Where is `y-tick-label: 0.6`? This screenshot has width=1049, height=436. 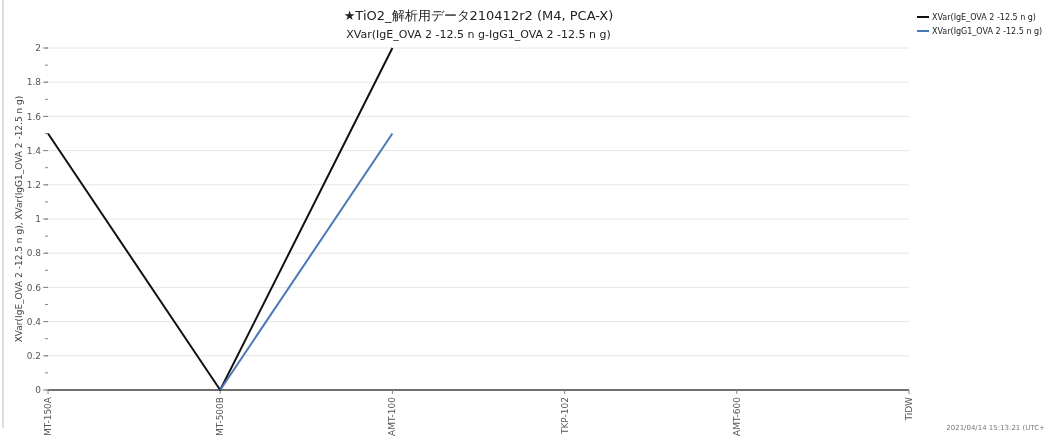
y-tick-label: 0.6 is located at coordinates (34, 287).